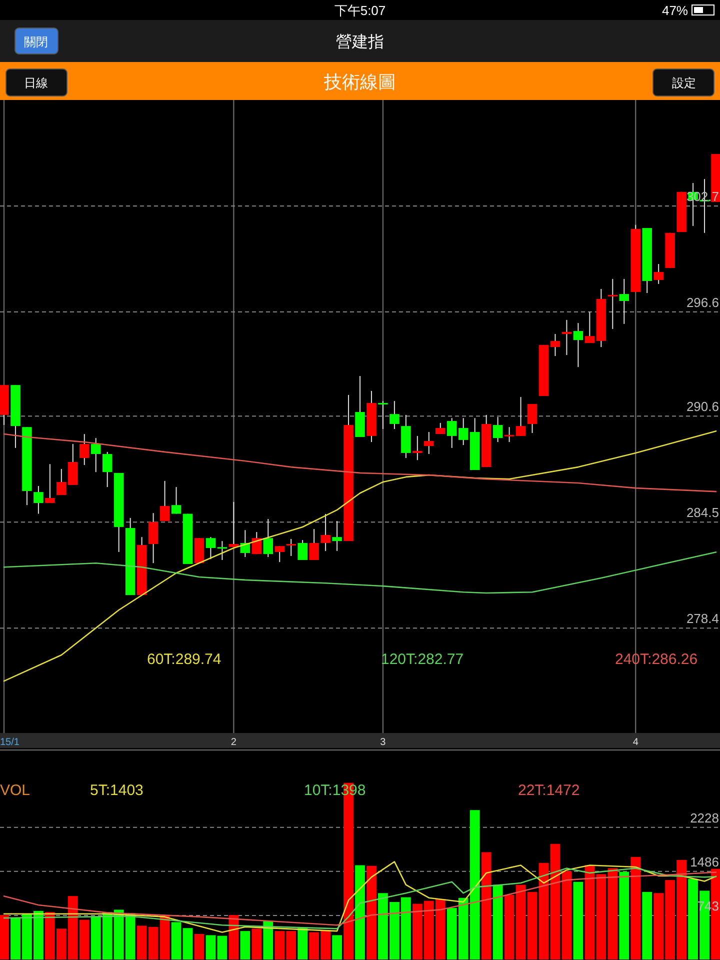 This screenshot has width=720, height=960. Describe the element at coordinates (117, 790) in the screenshot. I see `text: 5T:1403` at that location.